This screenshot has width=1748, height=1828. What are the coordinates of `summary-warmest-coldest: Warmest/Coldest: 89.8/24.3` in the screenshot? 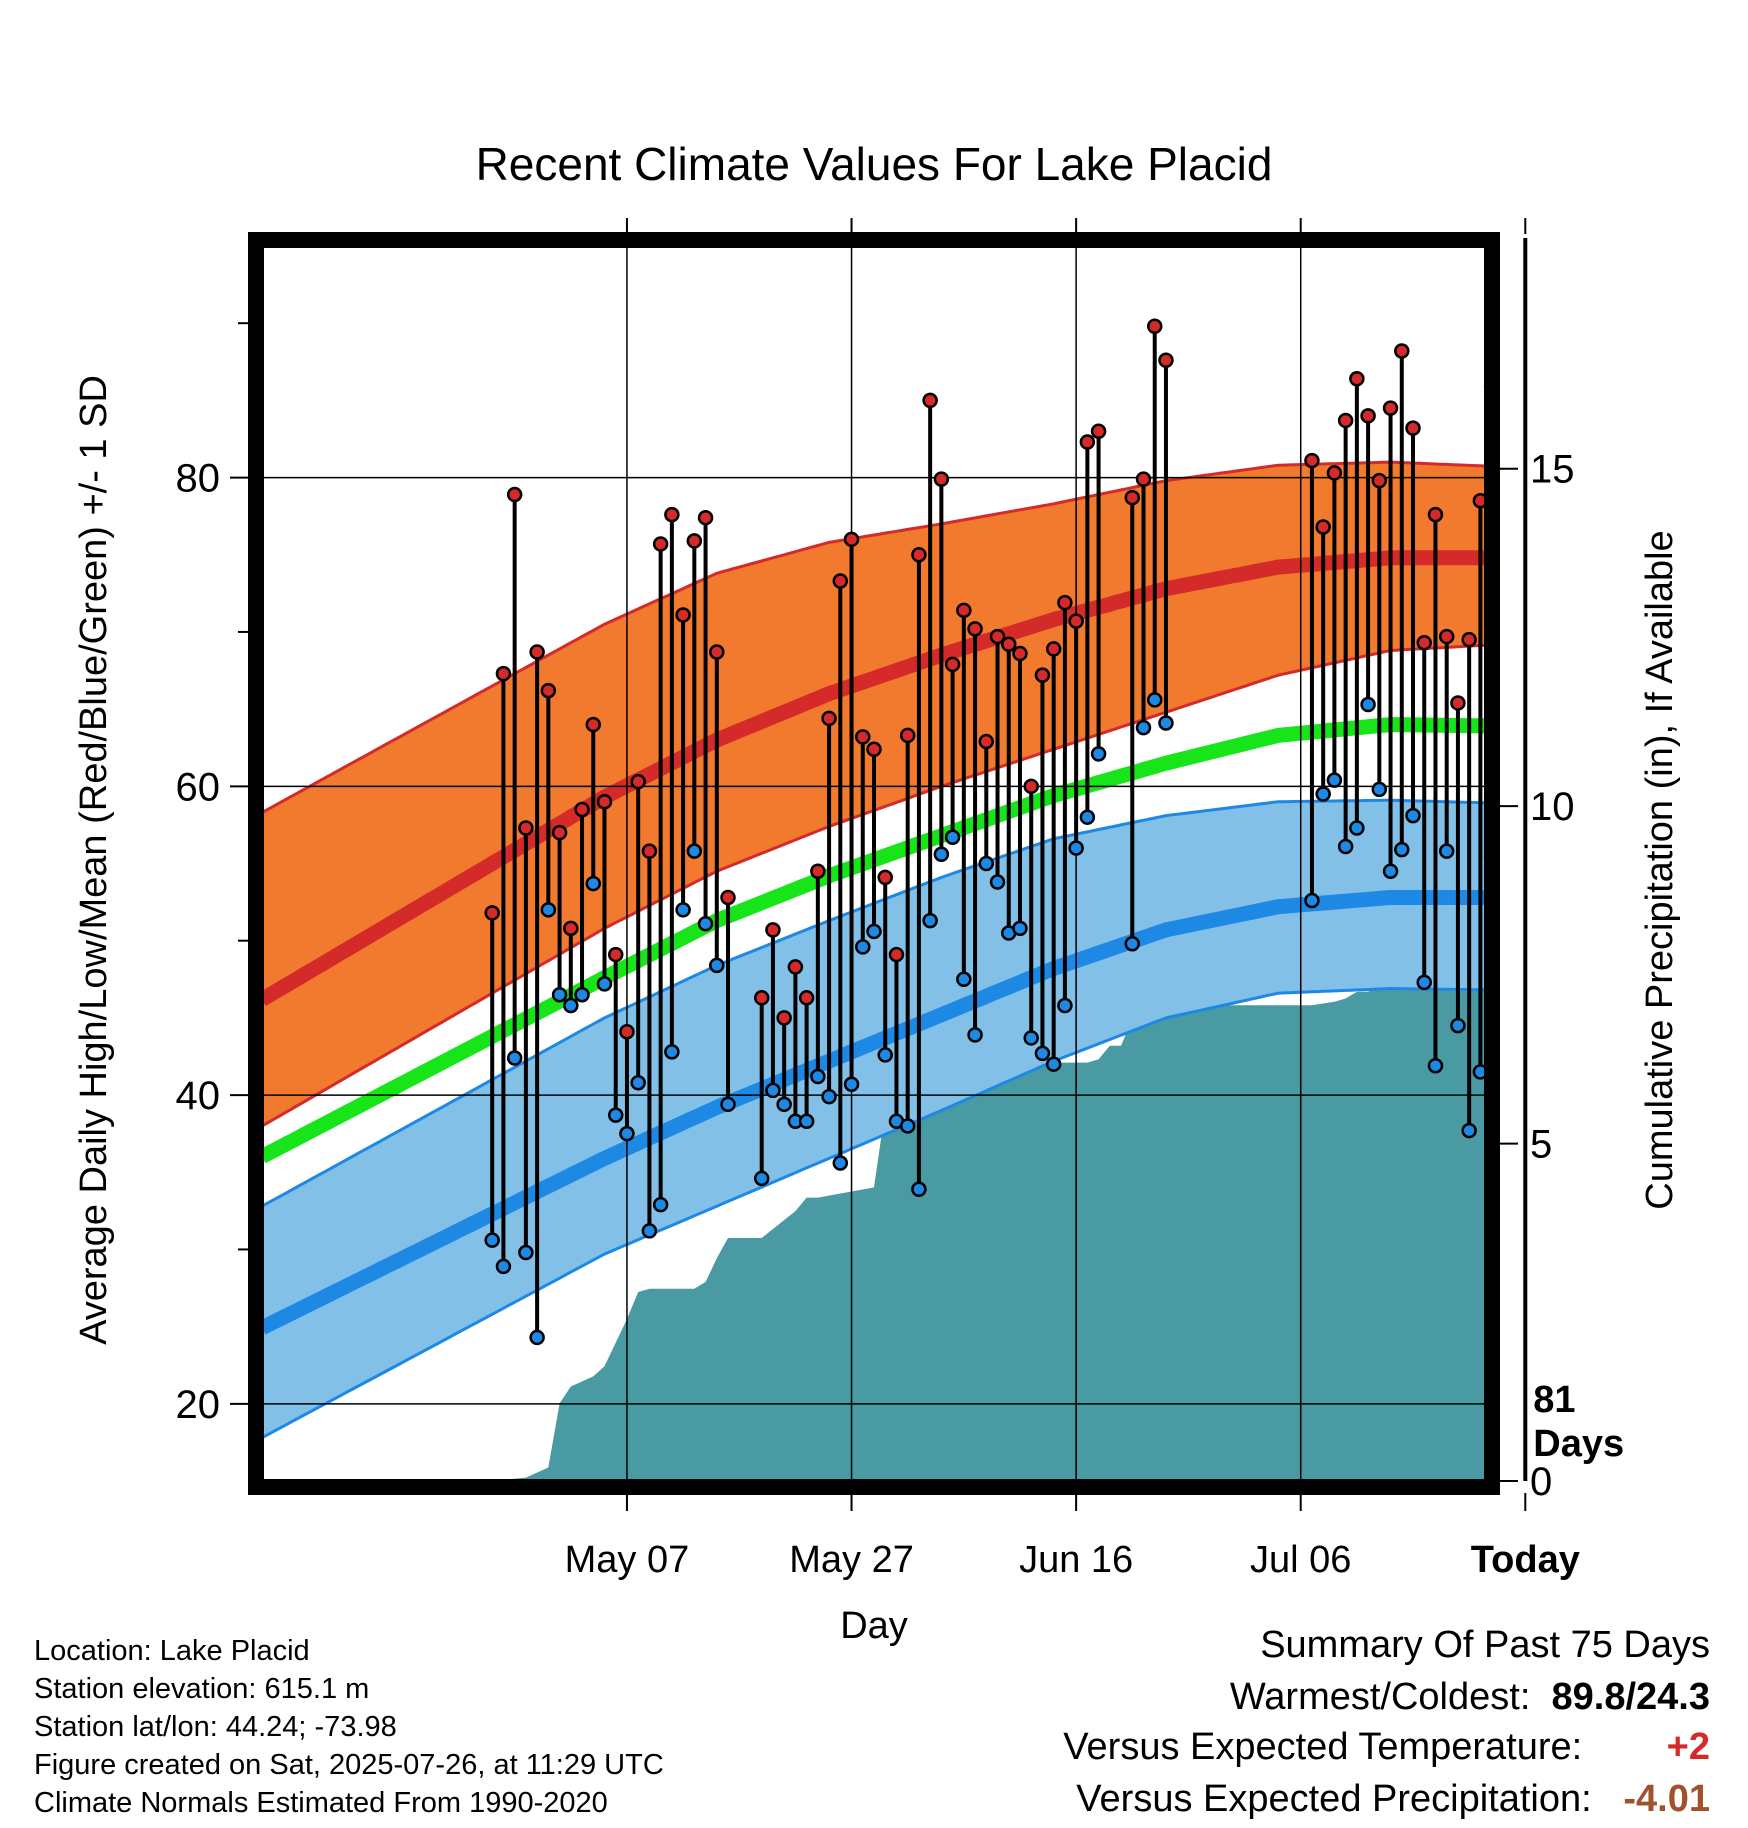 It's located at (1470, 1697).